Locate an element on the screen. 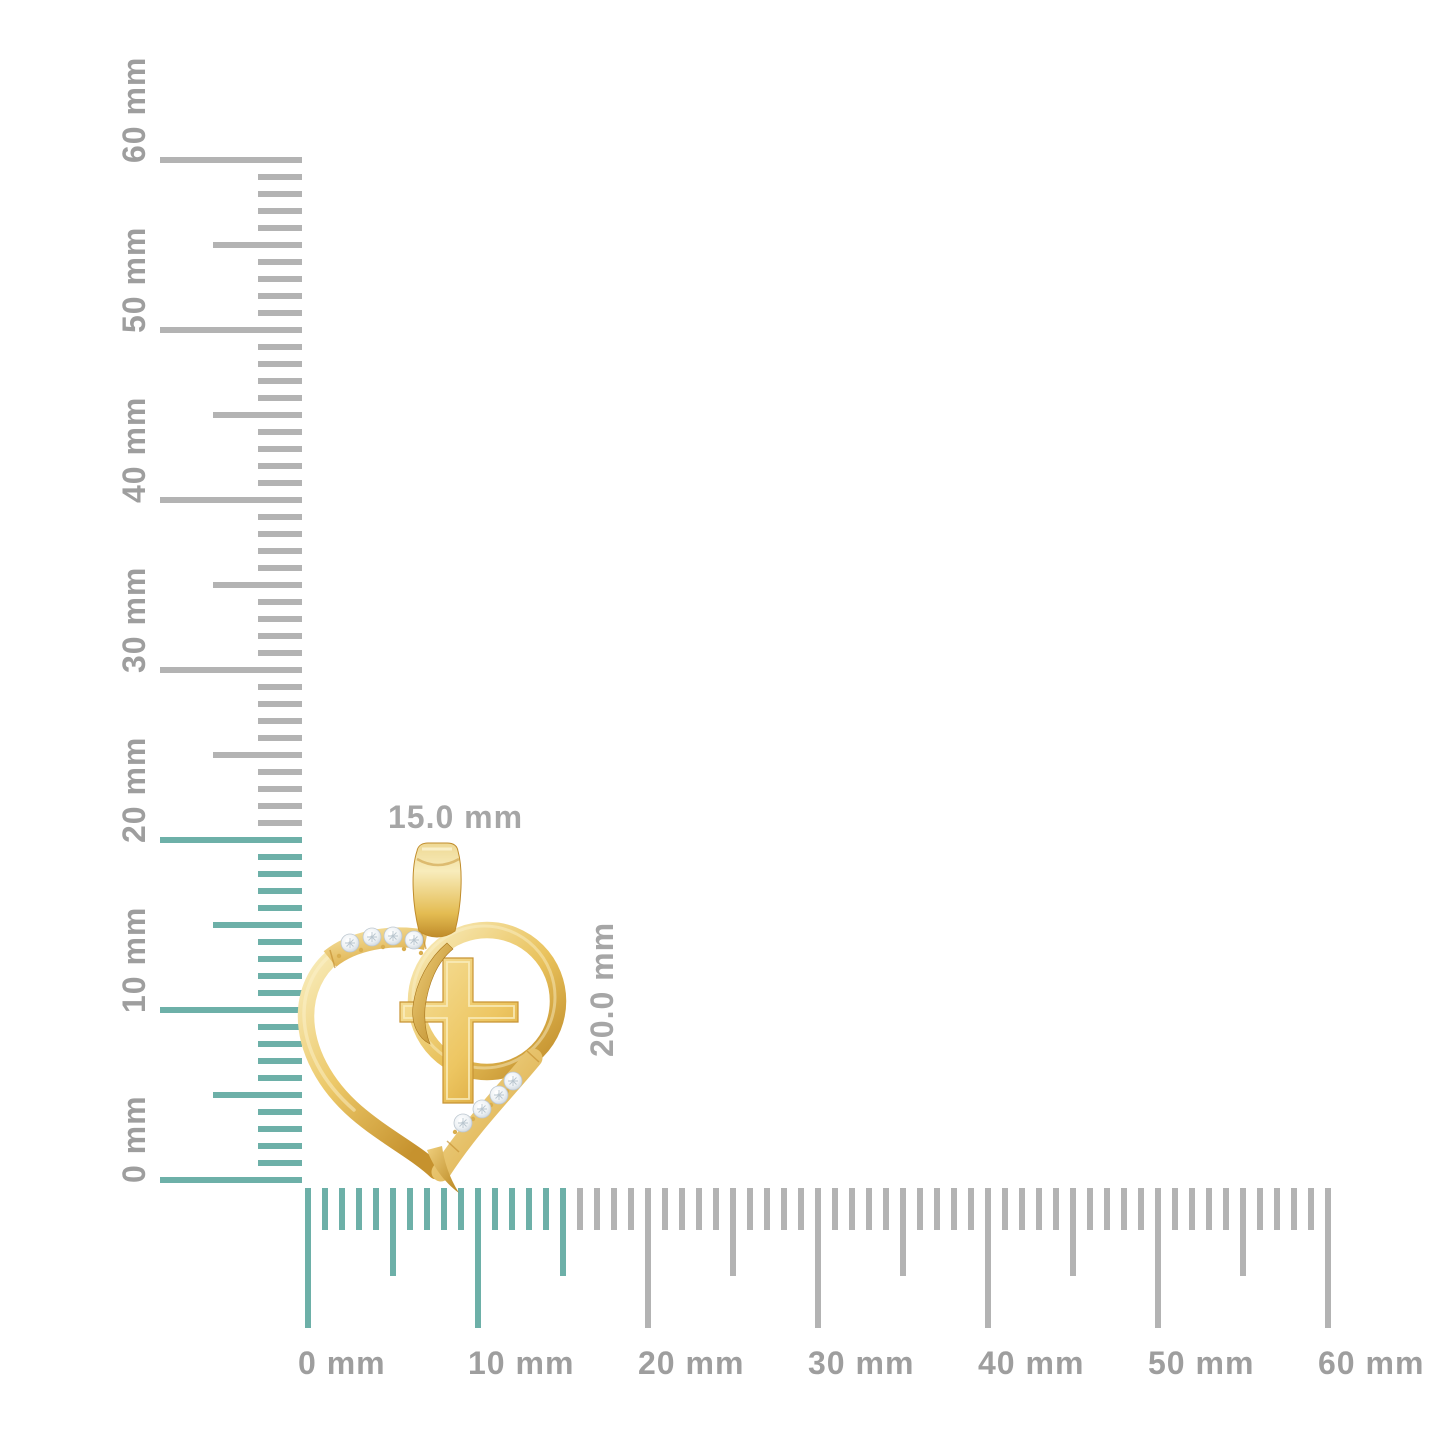 The width and height of the screenshot is (1445, 1445). band-joints is located at coordinates (434, 1041).